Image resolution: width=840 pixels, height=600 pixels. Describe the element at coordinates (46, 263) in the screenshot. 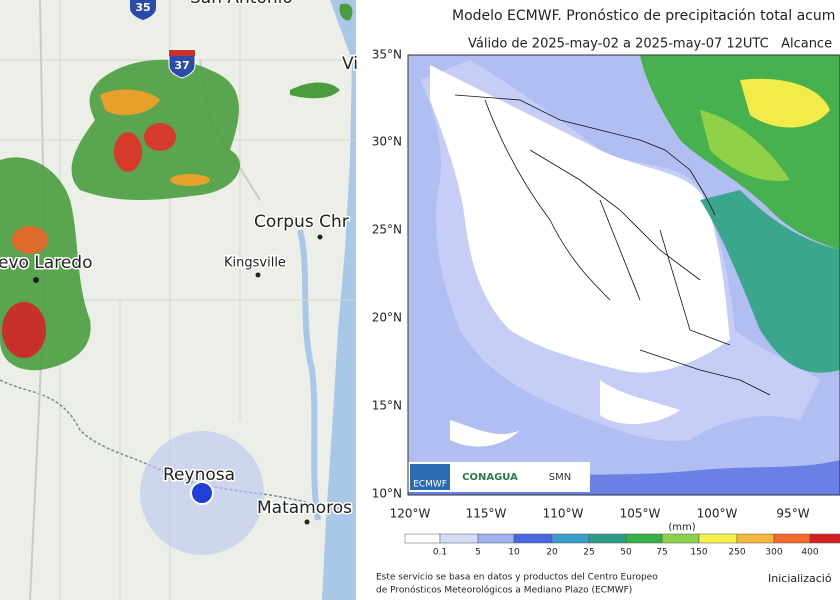

I see `city-label: evo Laredo` at that location.